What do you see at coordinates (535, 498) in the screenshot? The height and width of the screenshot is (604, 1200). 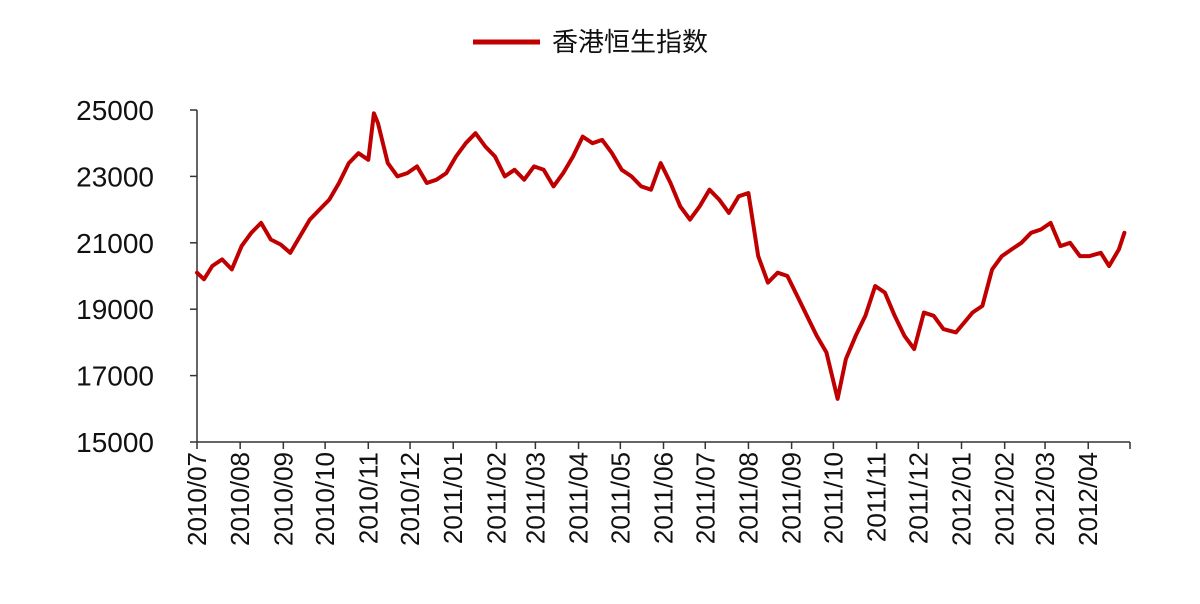 I see `x-tick-label: 2011/03` at bounding box center [535, 498].